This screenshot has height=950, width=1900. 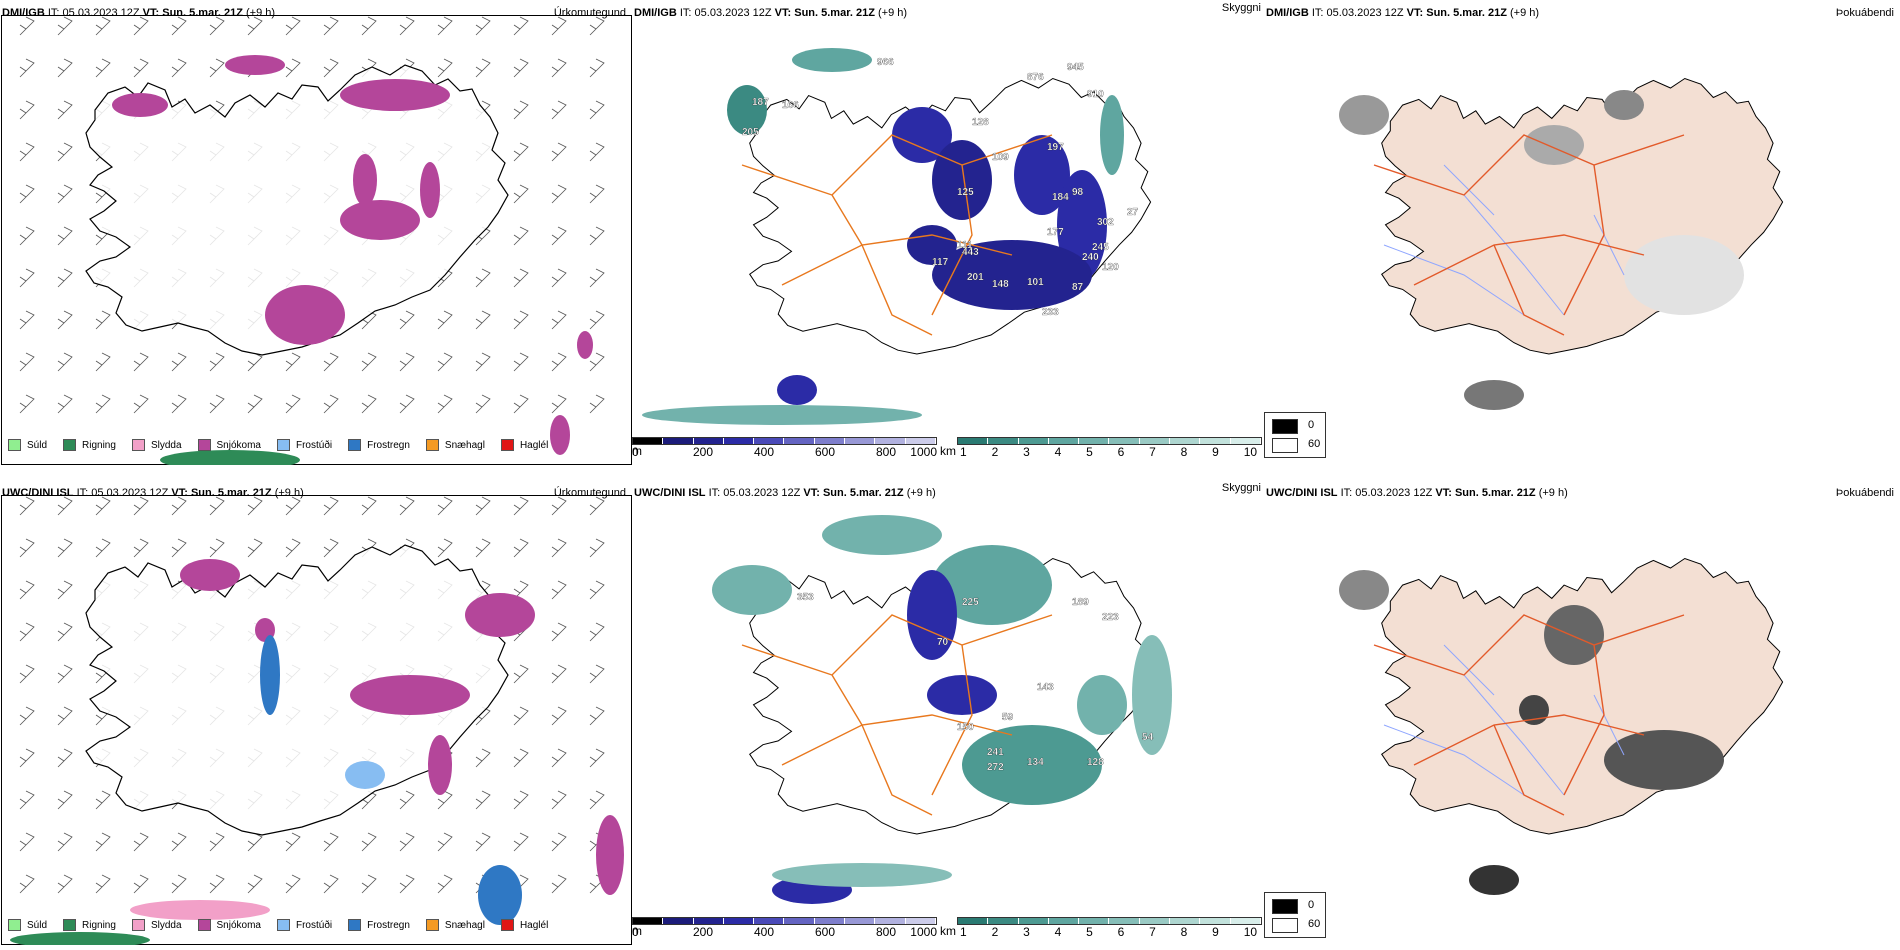 I want to click on cloud-base-label: 910, so click(x=1095, y=94).